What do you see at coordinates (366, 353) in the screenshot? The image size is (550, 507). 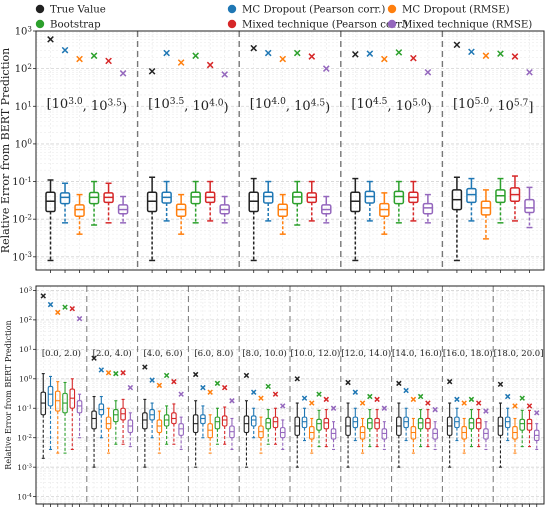 I see `group-label: [12.0, 14.0)` at bounding box center [366, 353].